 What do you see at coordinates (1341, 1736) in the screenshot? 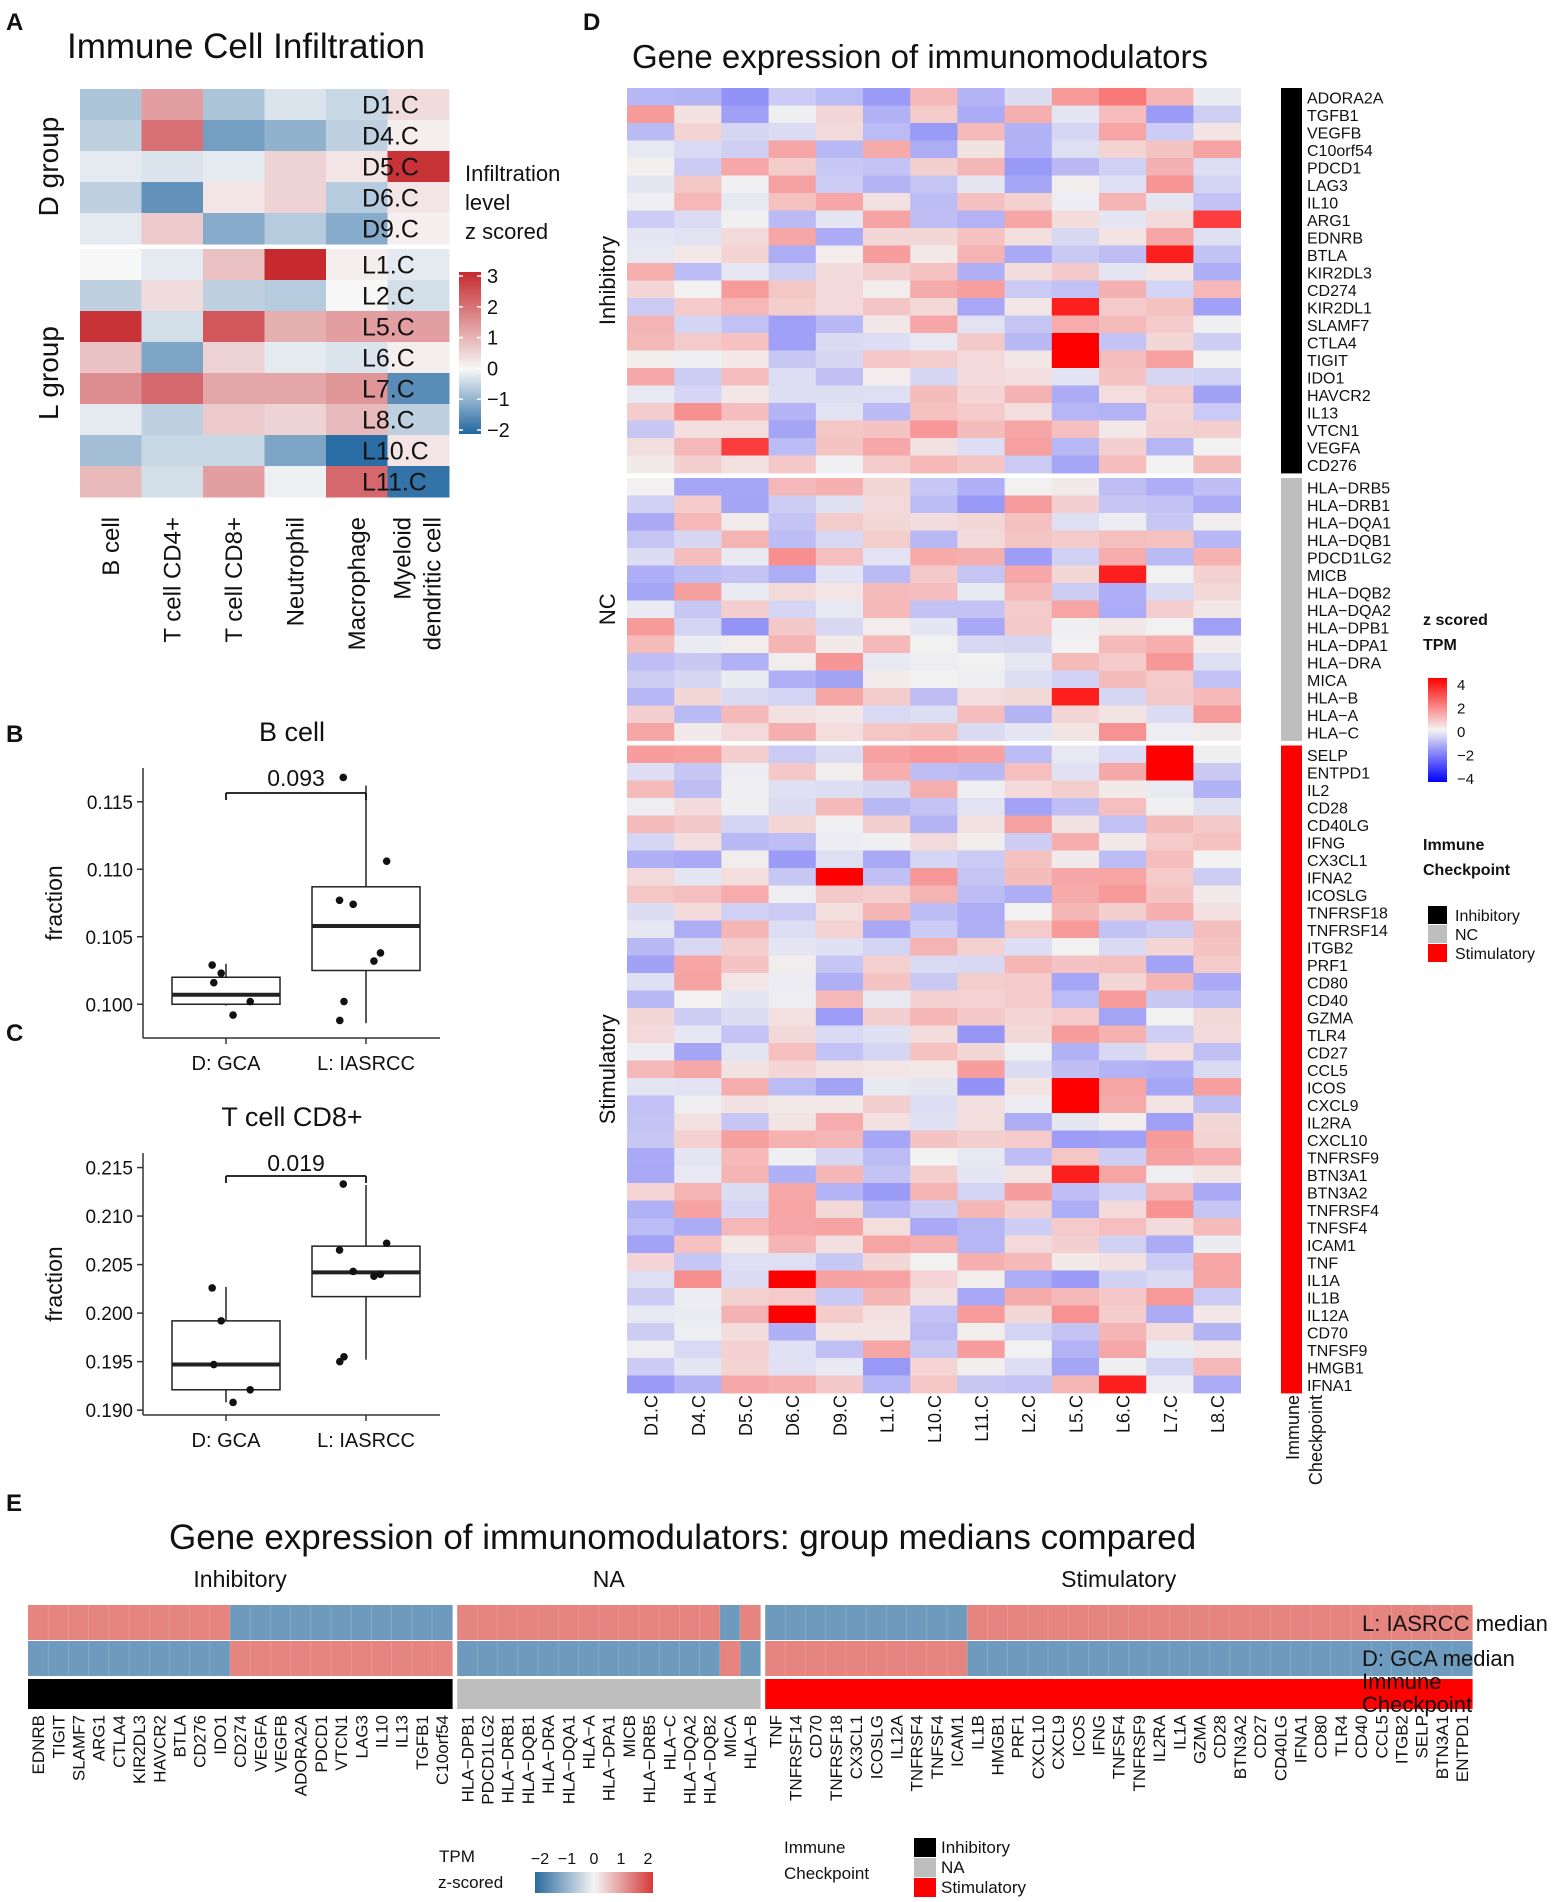
I see `column-label: TLR4` at bounding box center [1341, 1736].